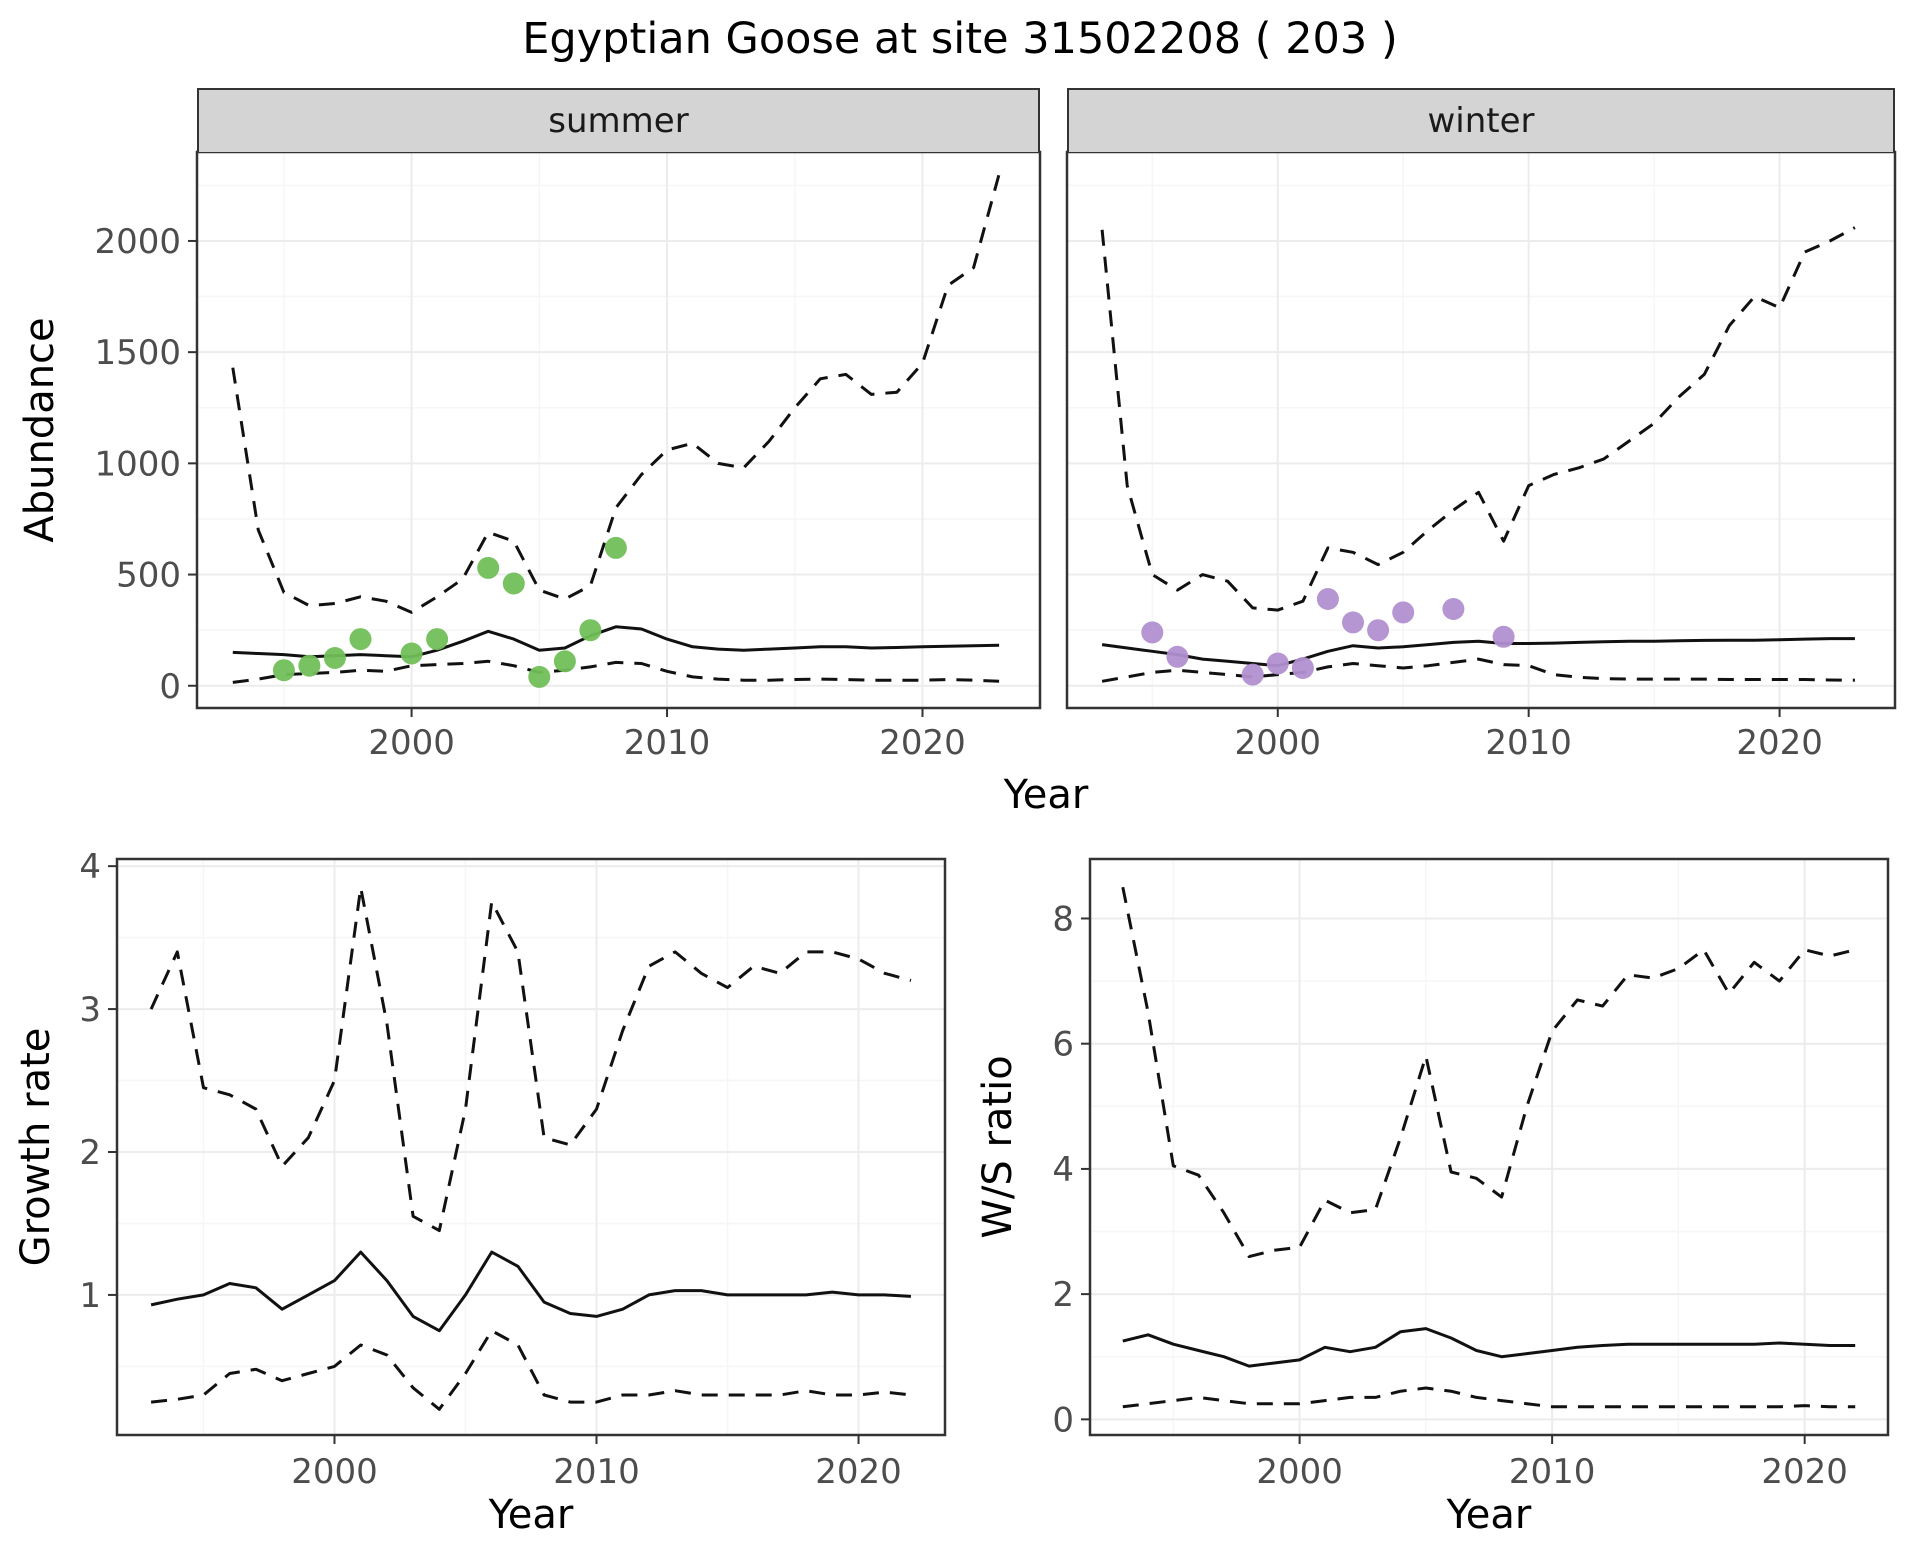 The image size is (1920, 1560). What do you see at coordinates (1489, 1515) in the screenshot?
I see `ws-x-axis-label: Year` at bounding box center [1489, 1515].